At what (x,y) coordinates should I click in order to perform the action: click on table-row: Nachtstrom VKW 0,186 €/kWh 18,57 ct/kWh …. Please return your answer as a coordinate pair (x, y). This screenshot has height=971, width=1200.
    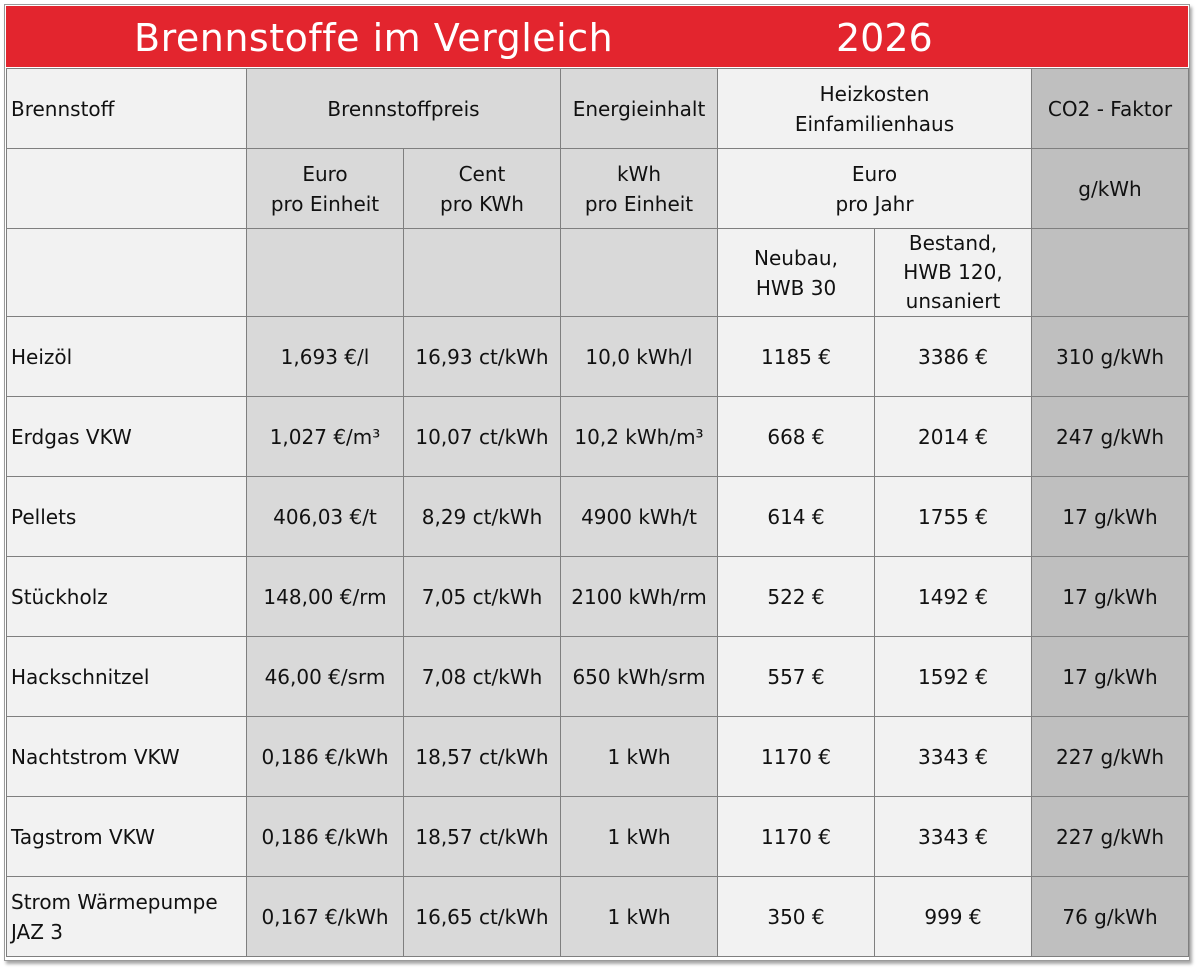
    Looking at the image, I should click on (597, 756).